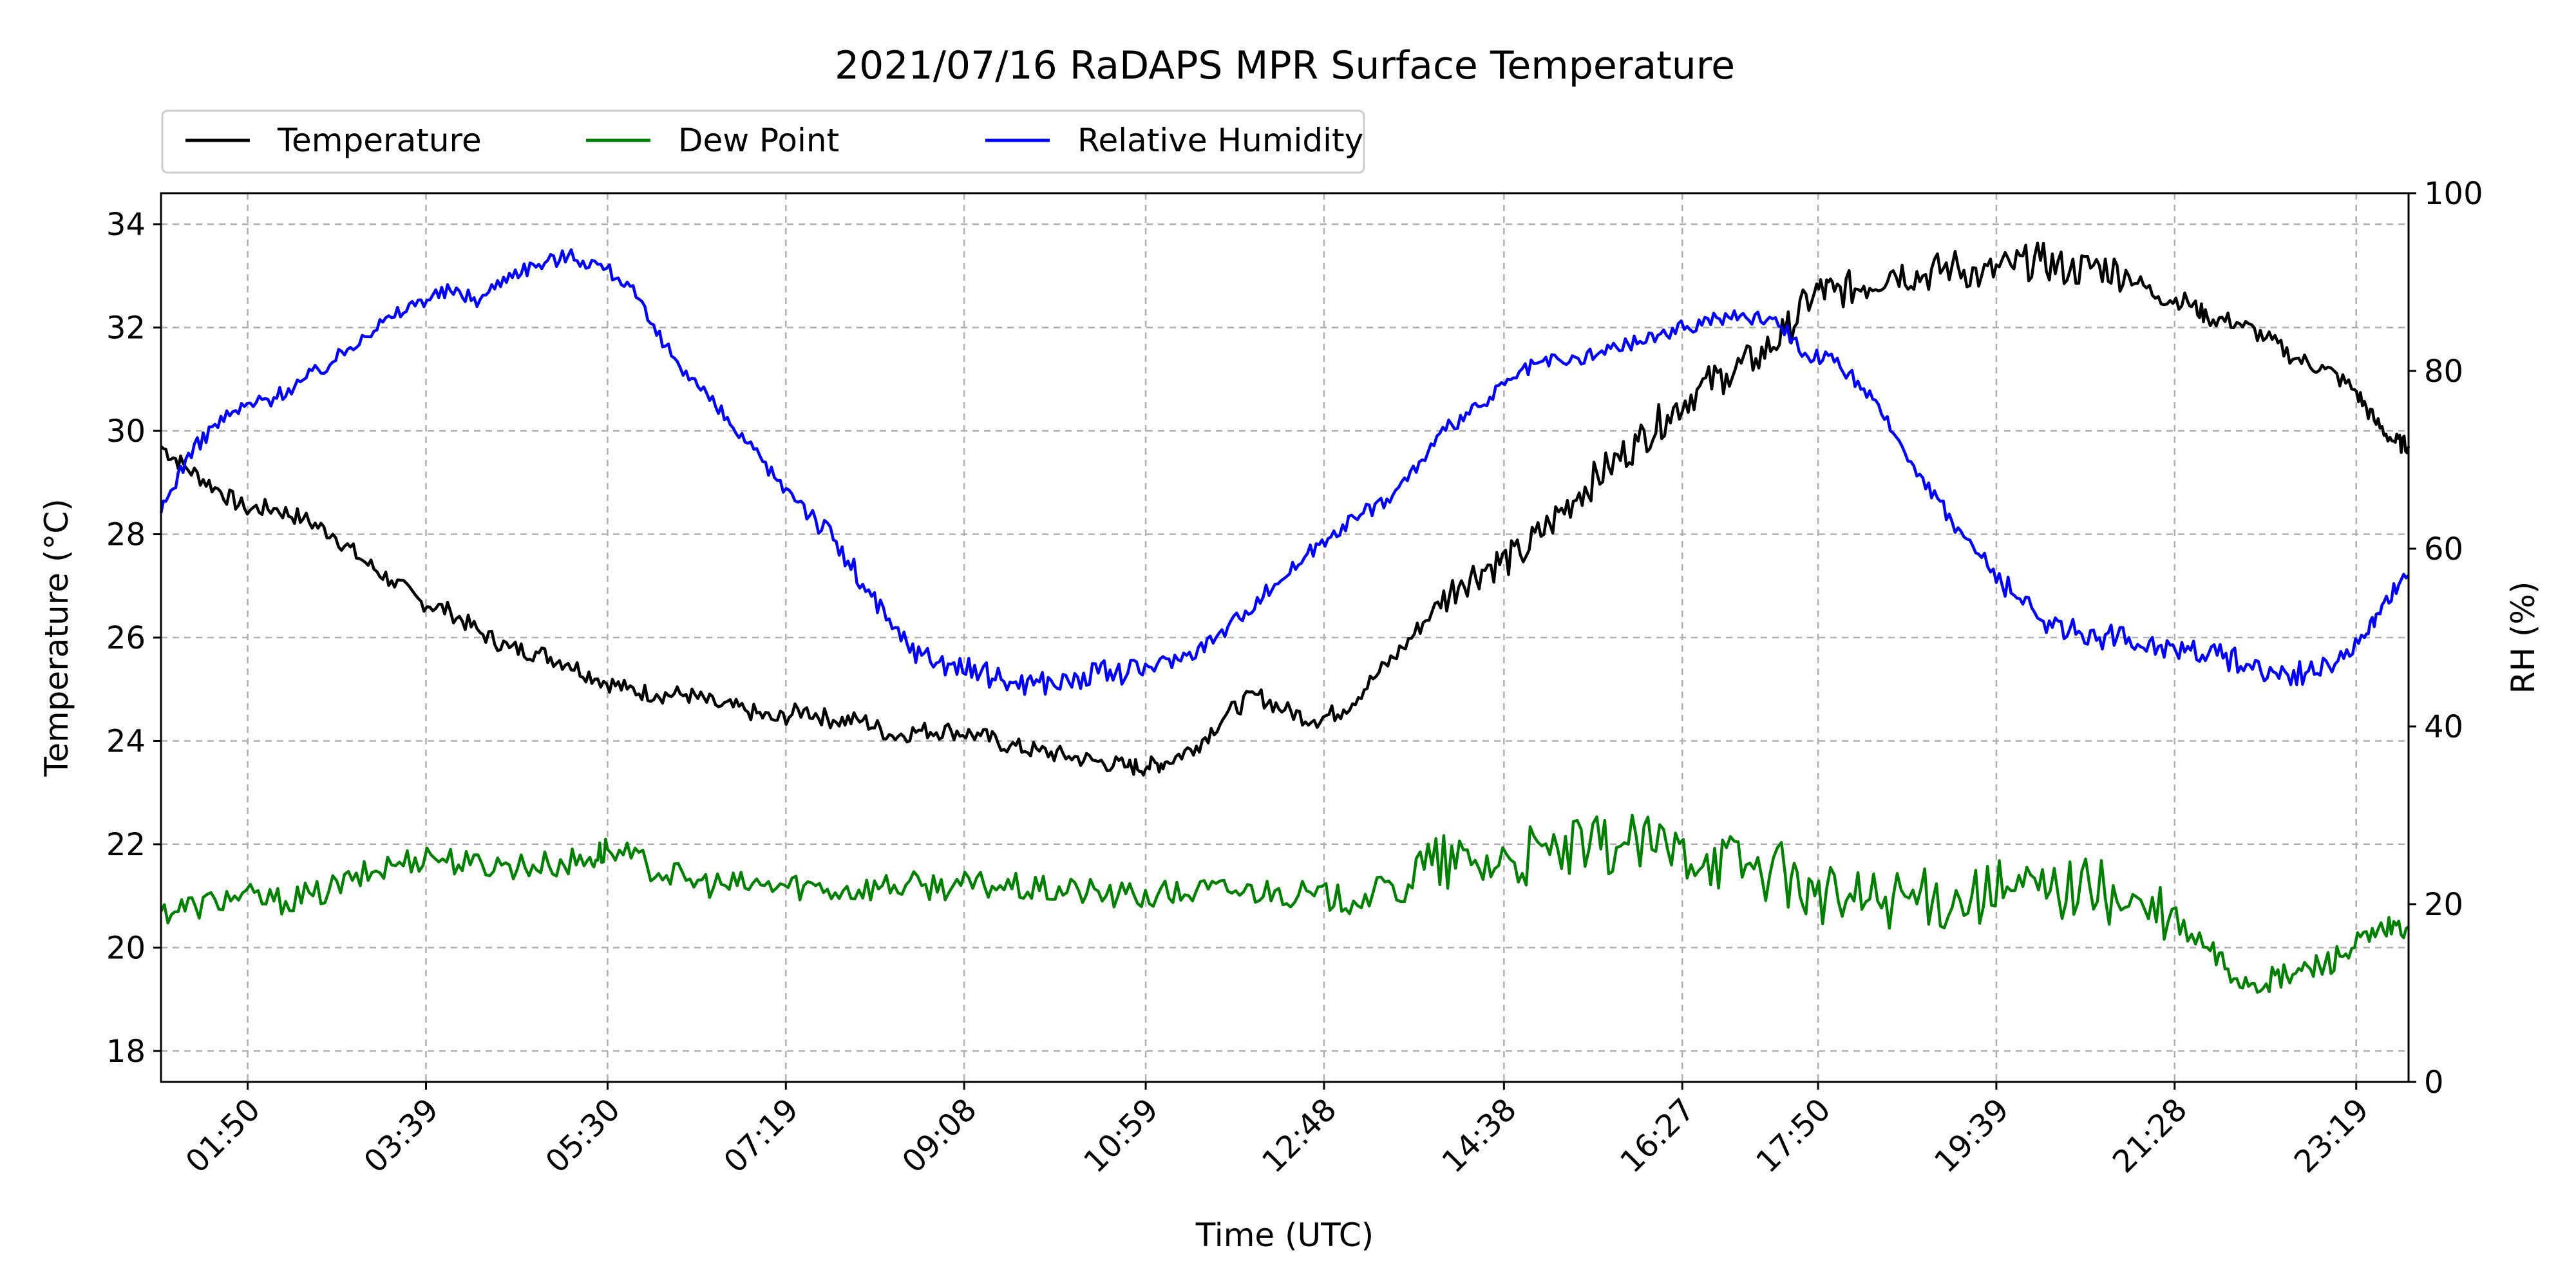 The height and width of the screenshot is (1288, 2576). Describe the element at coordinates (1285, 904) in the screenshot. I see `series-line-dew-point` at that location.